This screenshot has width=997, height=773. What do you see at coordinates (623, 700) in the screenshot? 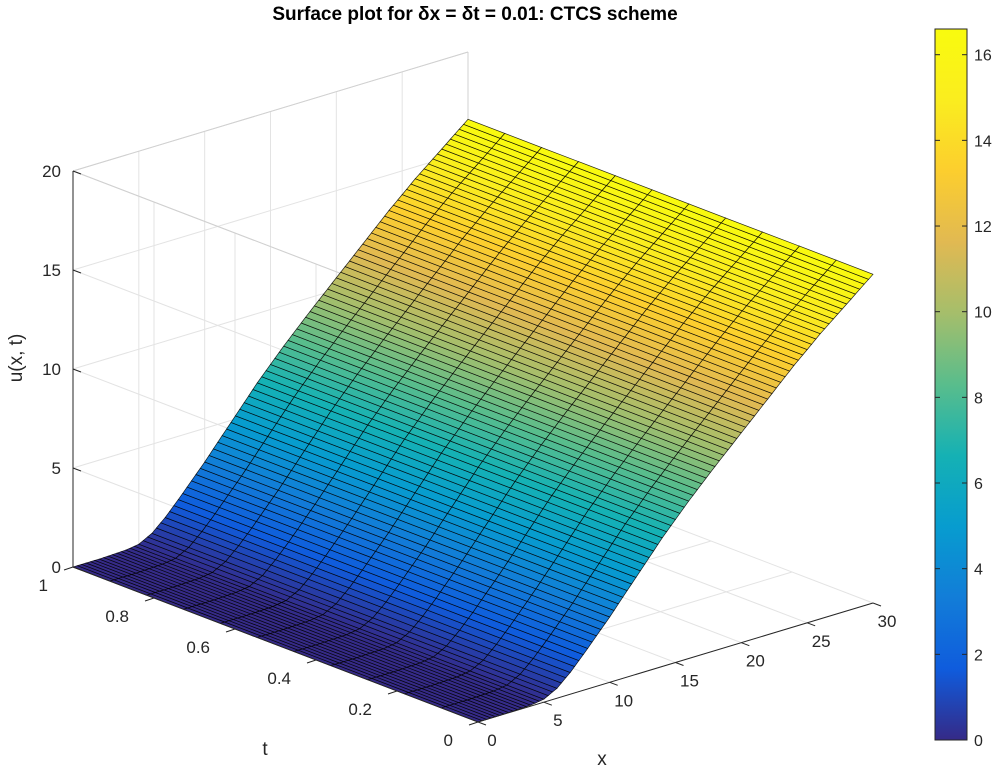
I see `x-tick-label: 10` at bounding box center [623, 700].